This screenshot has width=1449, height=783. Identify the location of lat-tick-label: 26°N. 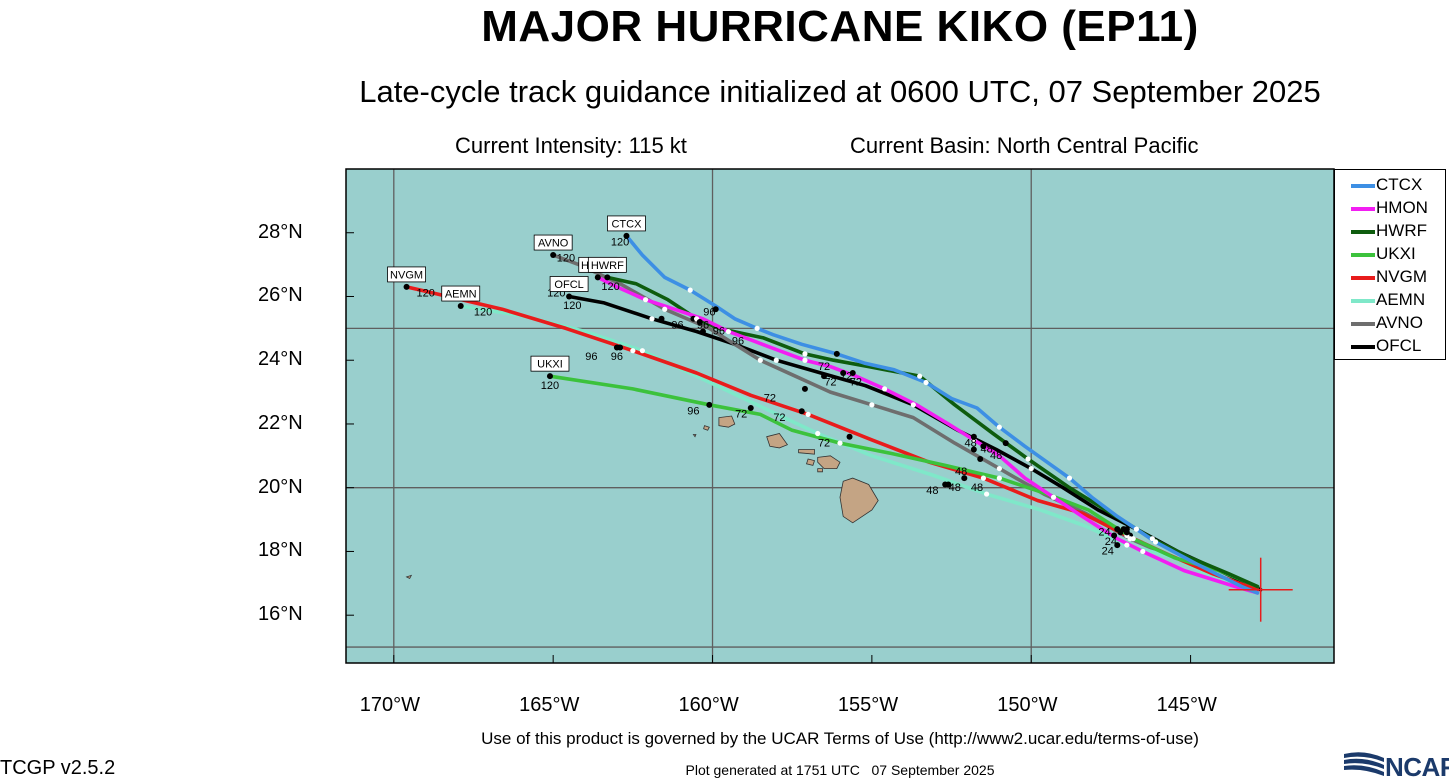
(280, 295).